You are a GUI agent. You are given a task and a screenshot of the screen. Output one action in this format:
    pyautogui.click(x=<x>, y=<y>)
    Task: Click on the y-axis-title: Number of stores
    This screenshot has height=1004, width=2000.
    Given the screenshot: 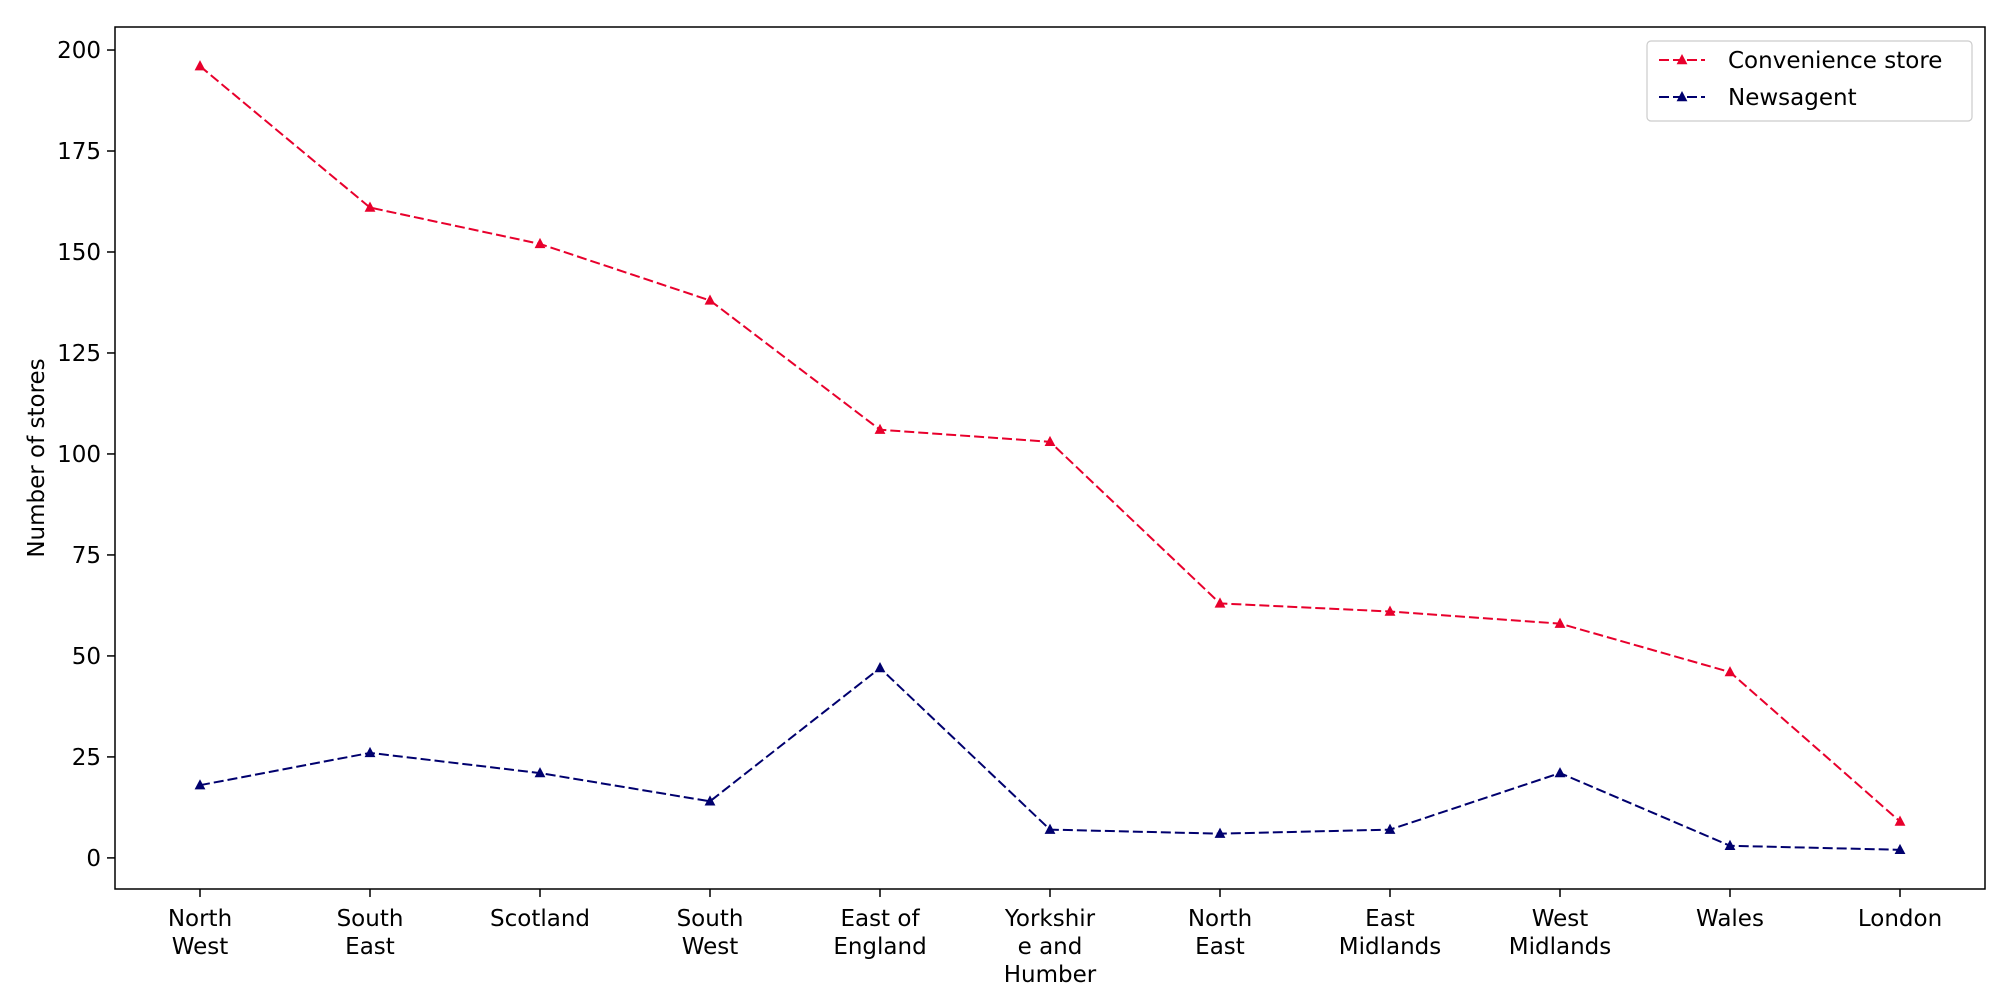 What is the action you would take?
    pyautogui.click(x=37, y=457)
    